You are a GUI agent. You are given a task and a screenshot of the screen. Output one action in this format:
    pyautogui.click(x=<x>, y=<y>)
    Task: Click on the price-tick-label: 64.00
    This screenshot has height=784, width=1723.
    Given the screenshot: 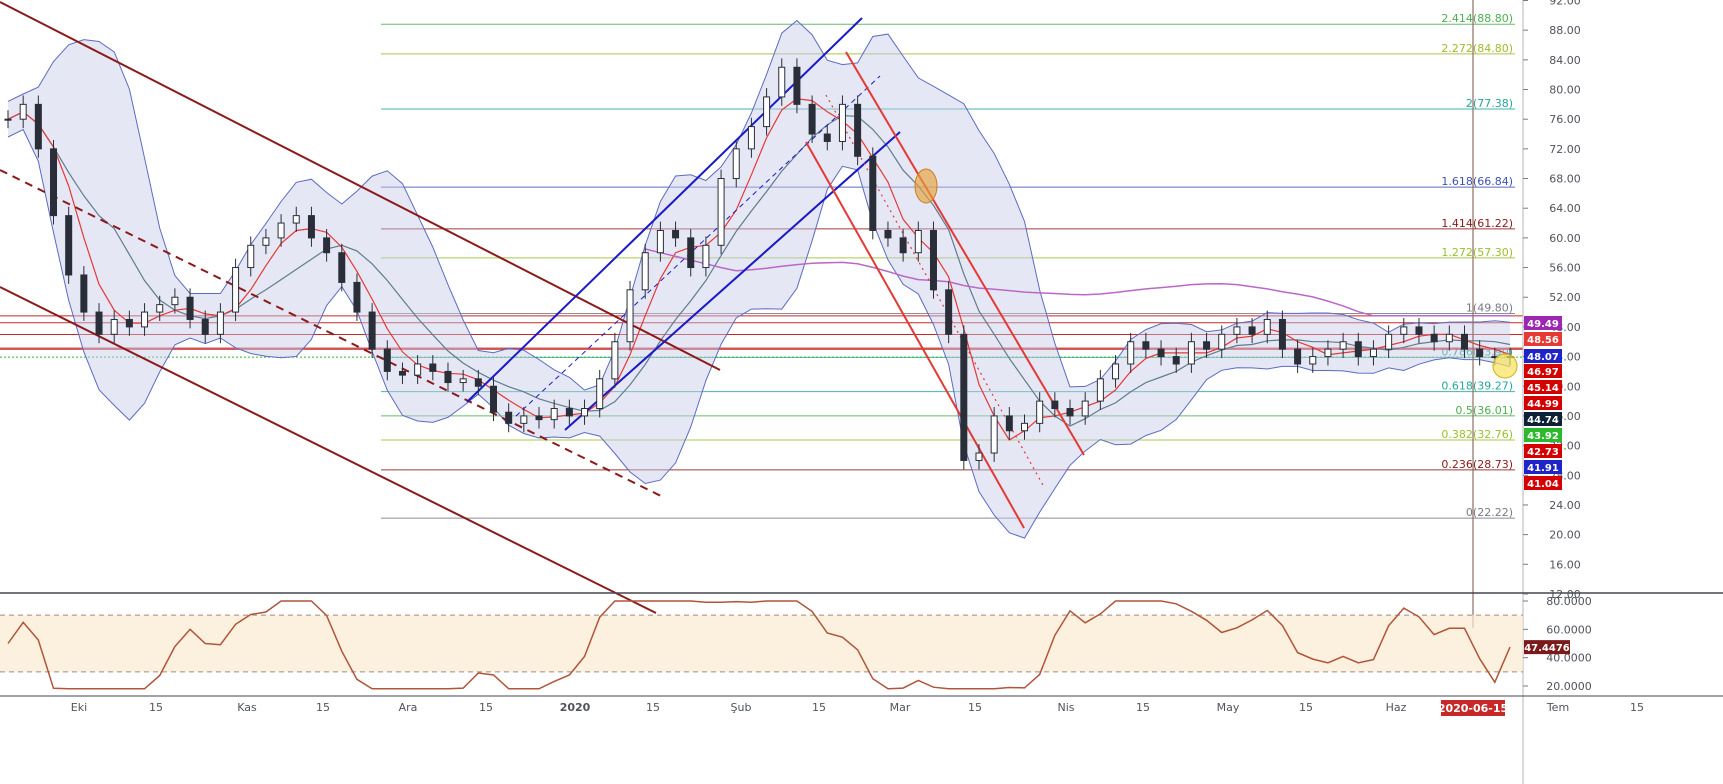 What is the action you would take?
    pyautogui.click(x=1565, y=208)
    